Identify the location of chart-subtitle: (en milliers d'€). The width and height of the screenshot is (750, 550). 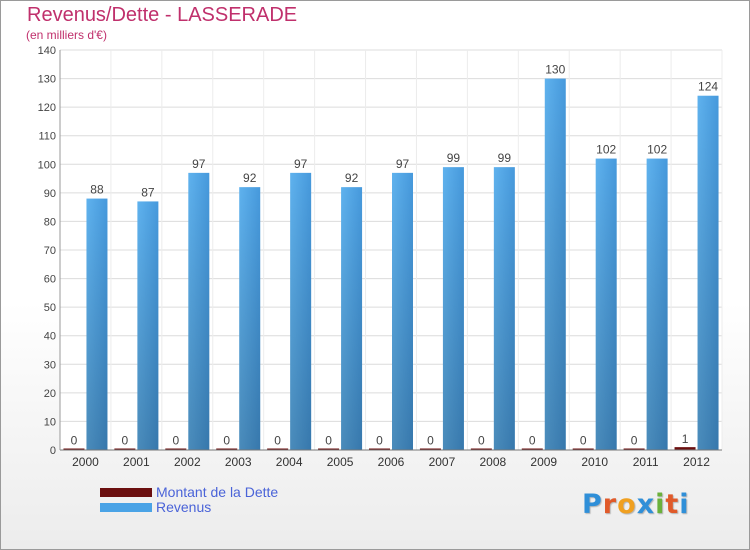
(66, 35).